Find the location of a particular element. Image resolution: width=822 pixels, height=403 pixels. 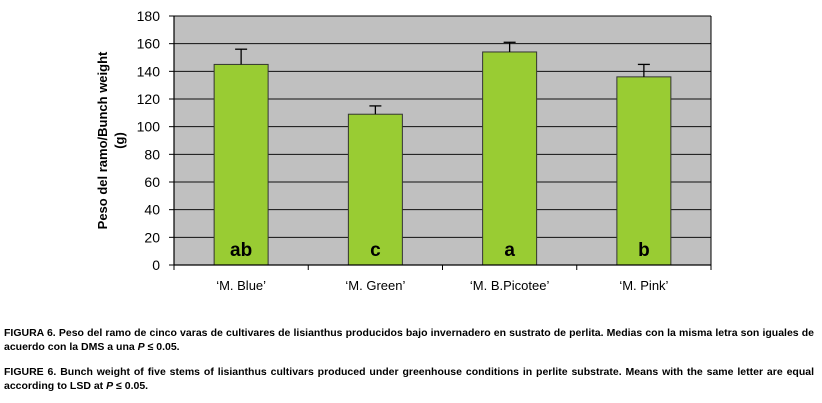

caption-english-label: FIGURE 6. is located at coordinates (30, 372).